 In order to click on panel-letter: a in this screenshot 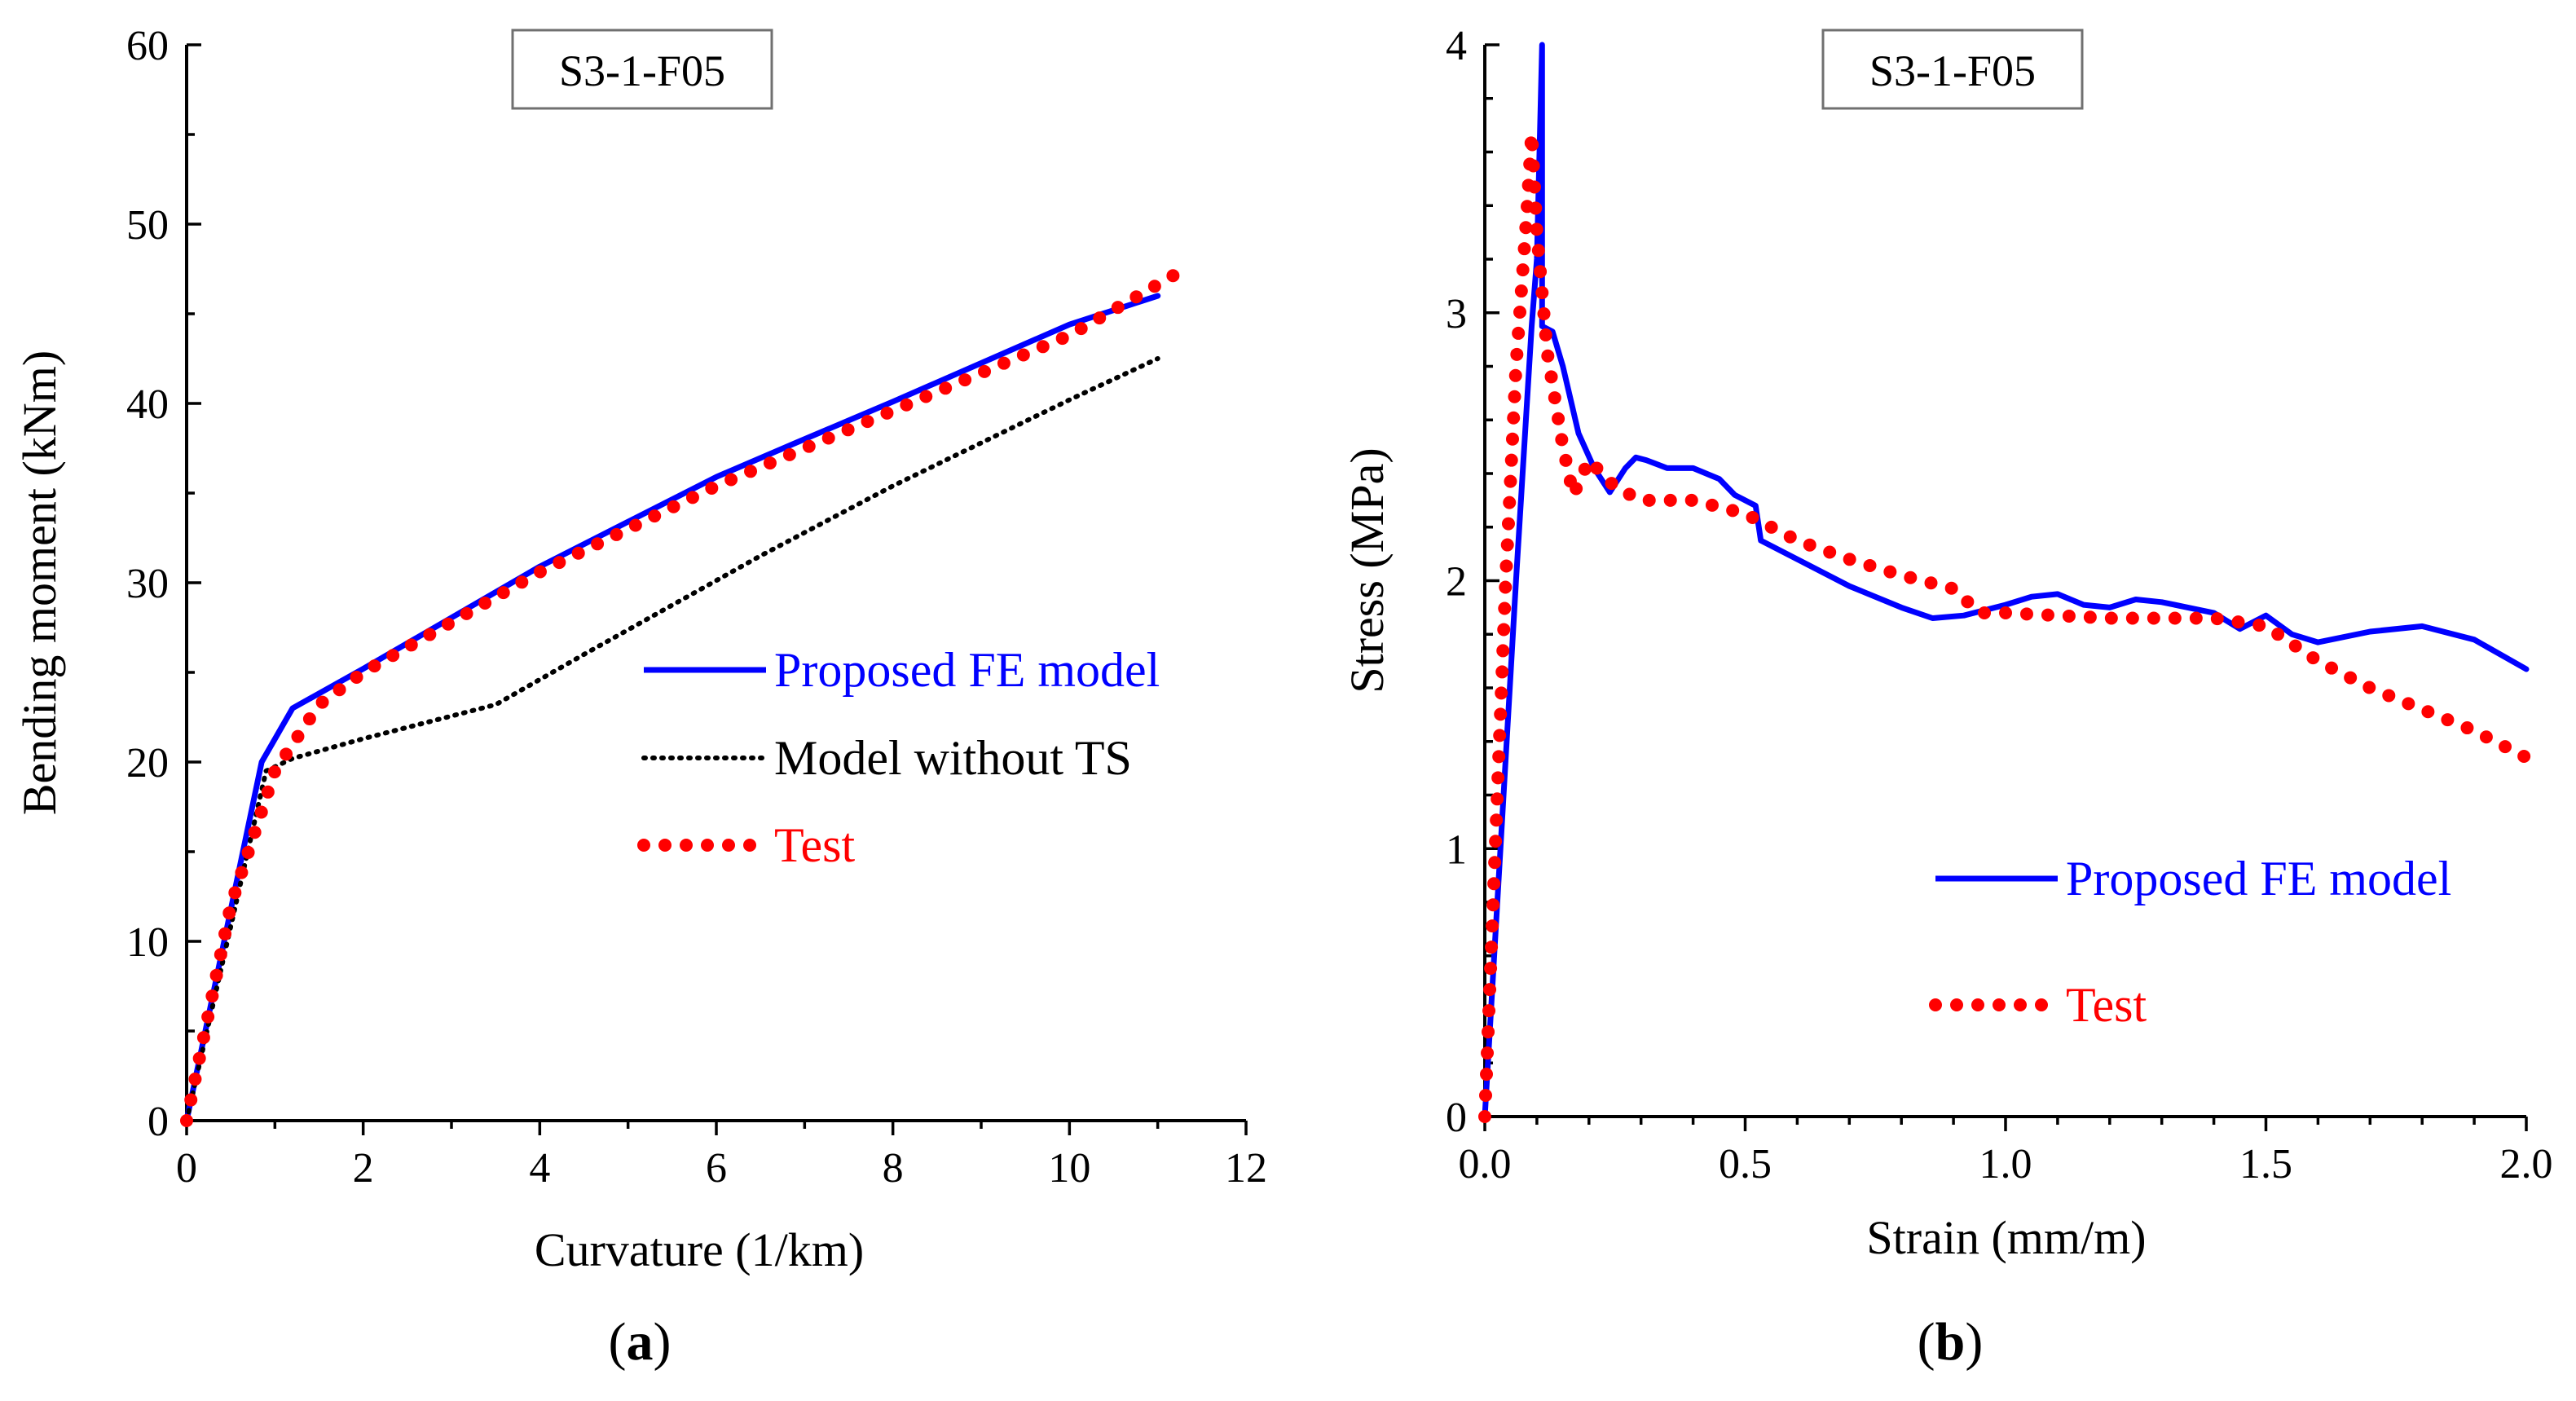, I will do `click(640, 1342)`.